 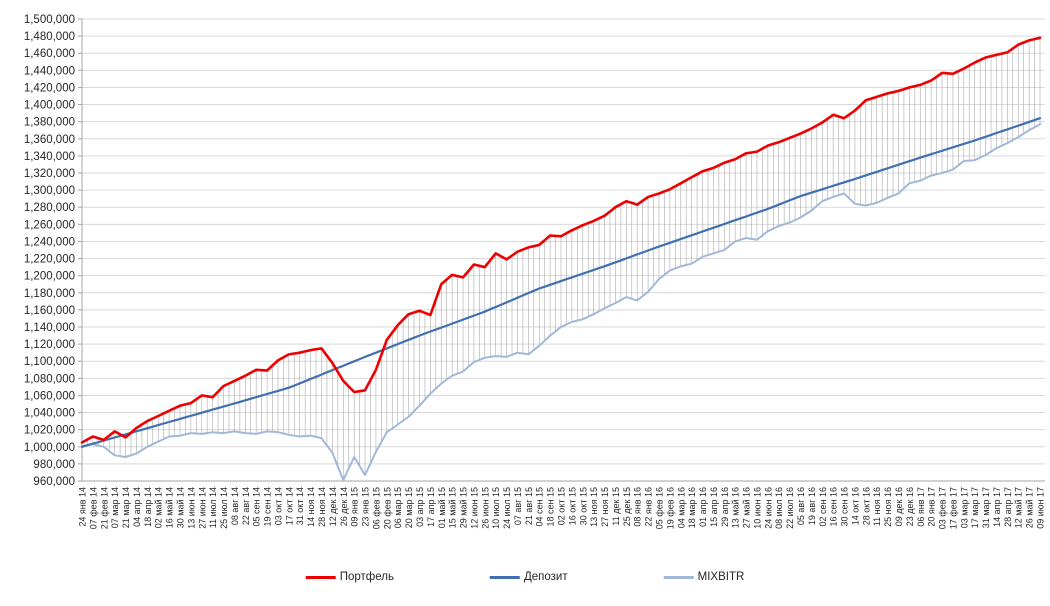 I want to click on x-tick-label: 12 май 17, so click(x=1019, y=507).